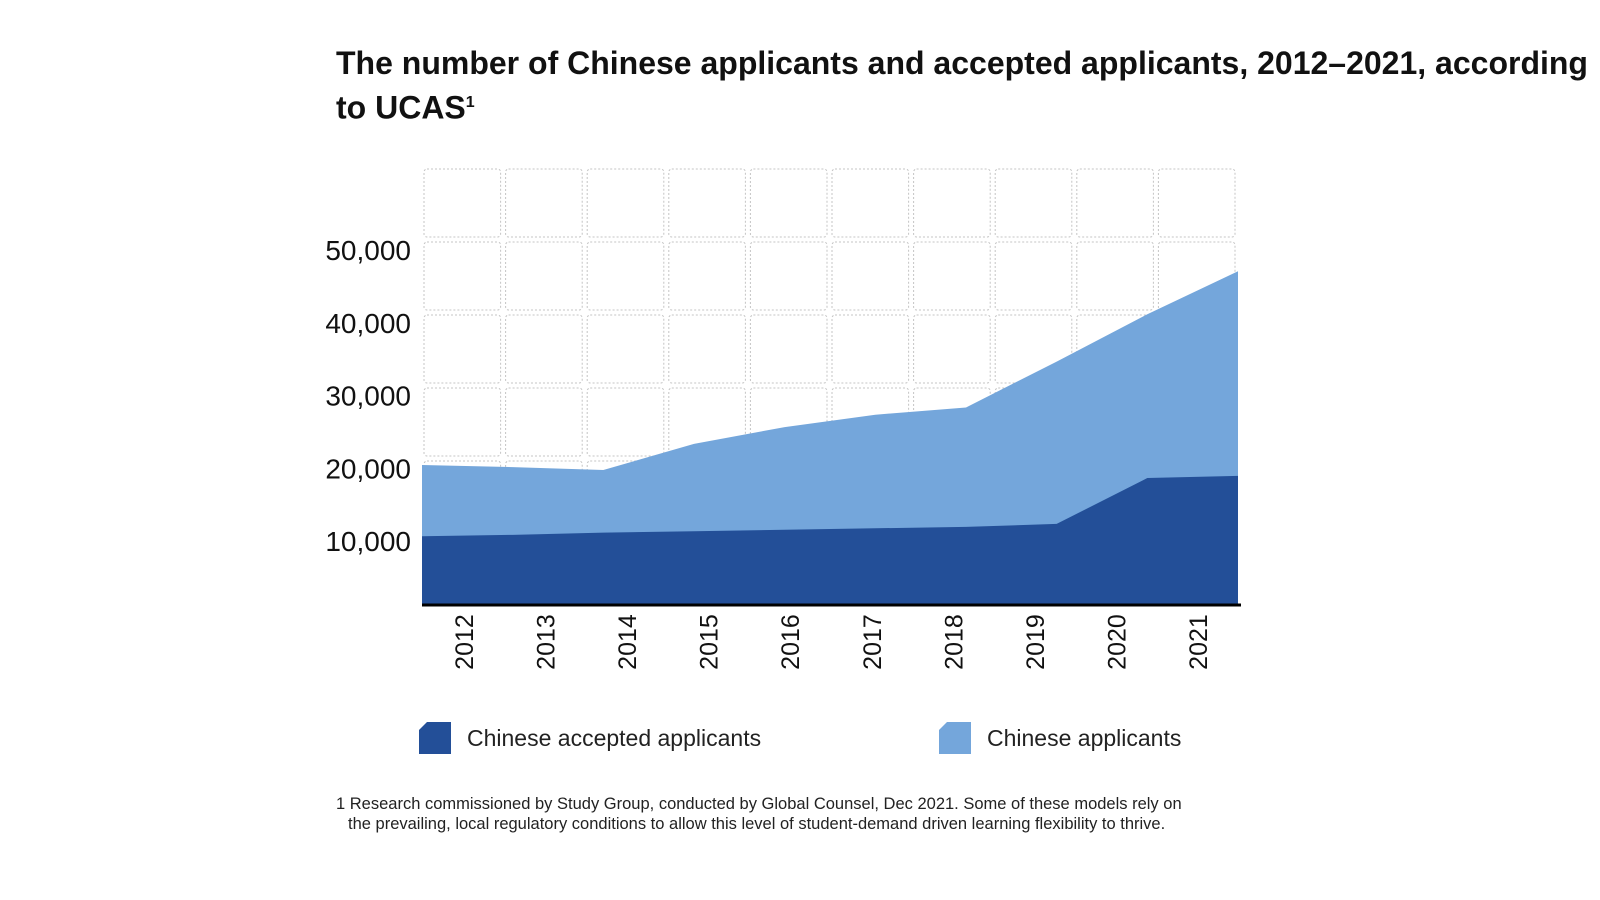 This screenshot has height=900, width=1600. What do you see at coordinates (546, 642) in the screenshot?
I see `x-tick-label: 2013` at bounding box center [546, 642].